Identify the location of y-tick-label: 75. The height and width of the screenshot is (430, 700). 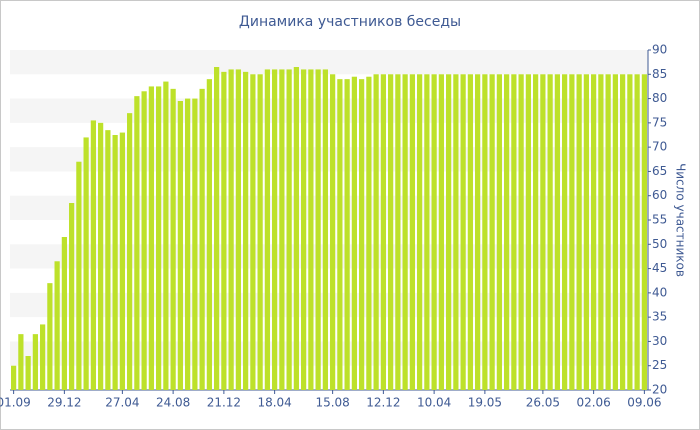
(659, 122).